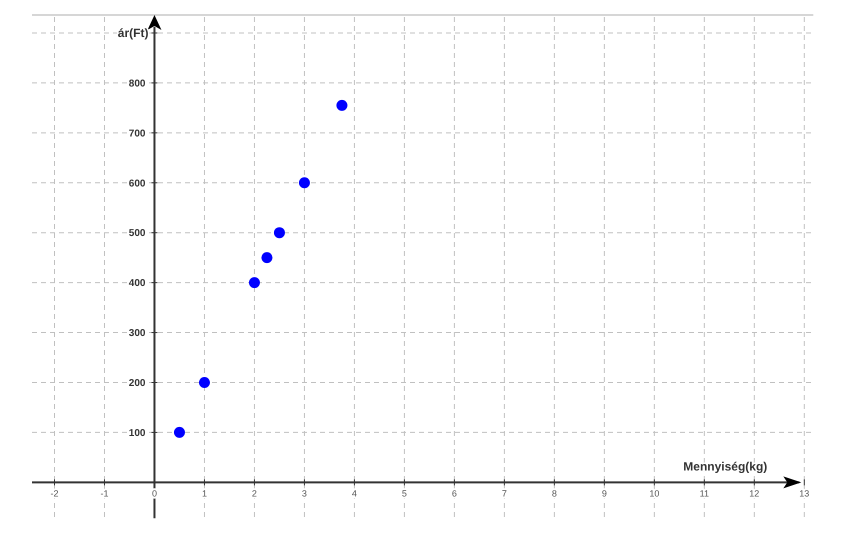 This screenshot has width=860, height=548. Describe the element at coordinates (137, 383) in the screenshot. I see `y-tick-label: 200` at that location.